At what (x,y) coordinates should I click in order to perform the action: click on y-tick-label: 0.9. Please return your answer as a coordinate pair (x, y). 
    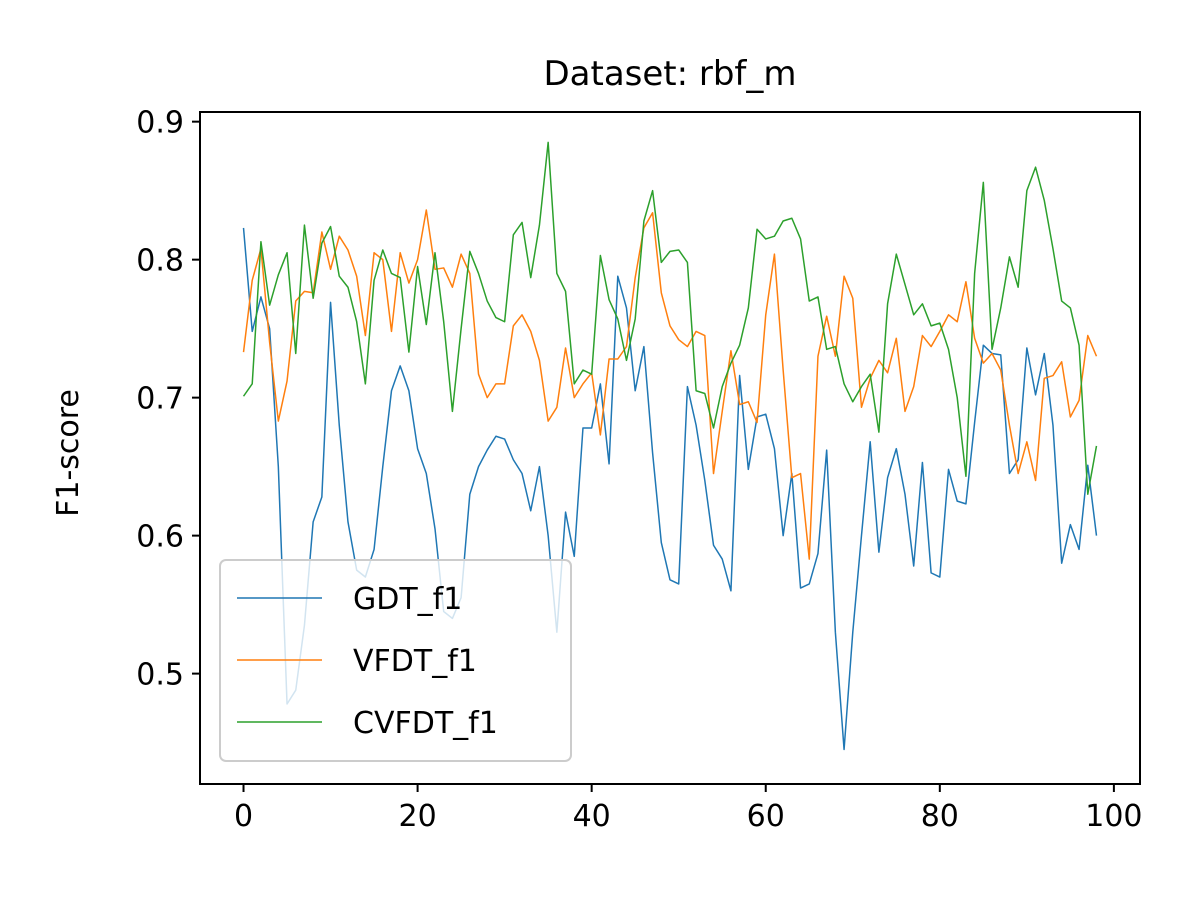
    Looking at the image, I should click on (160, 123).